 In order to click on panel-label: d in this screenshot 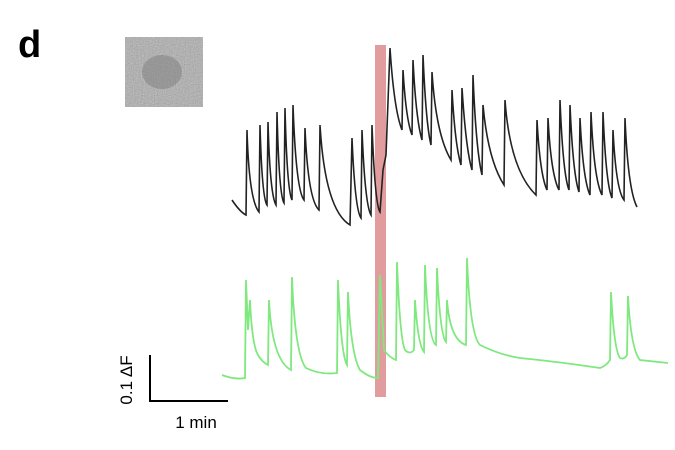, I will do `click(29, 45)`.